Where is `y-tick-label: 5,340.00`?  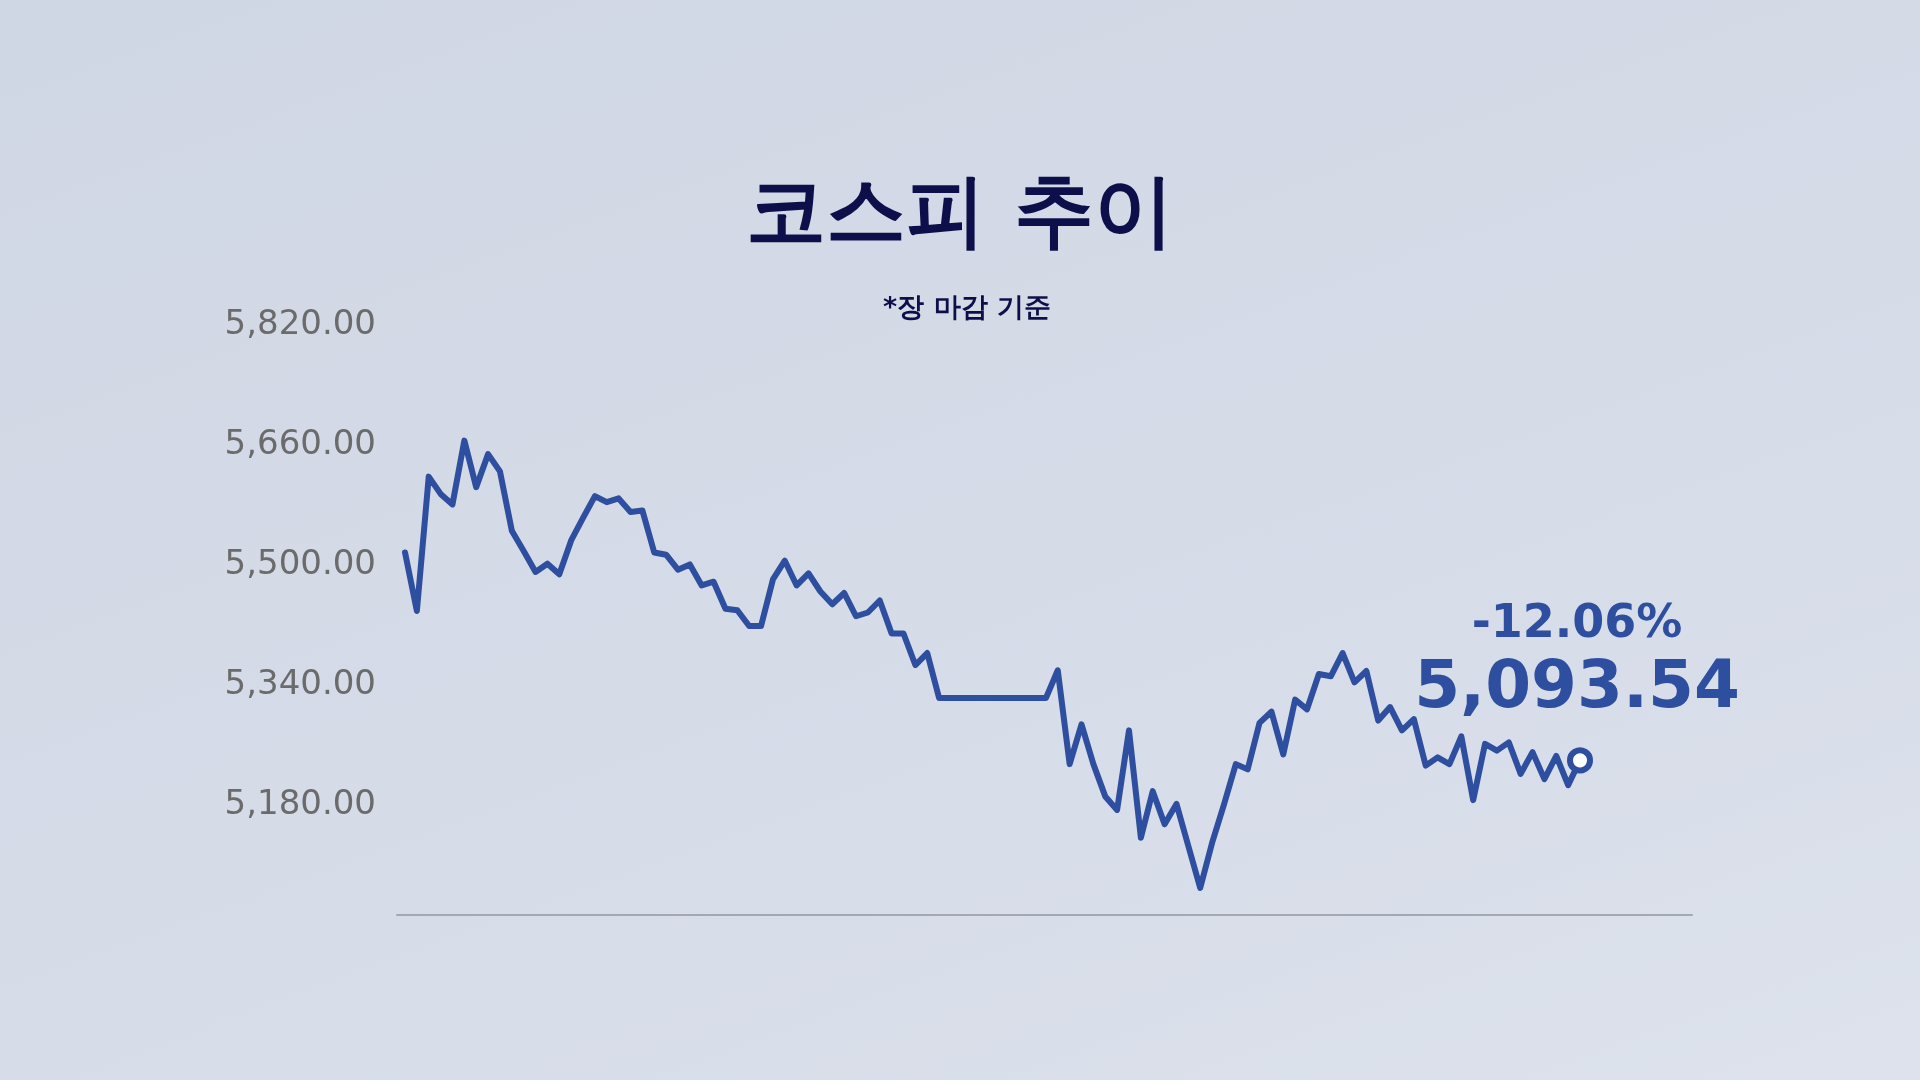 y-tick-label: 5,340.00 is located at coordinates (300, 682).